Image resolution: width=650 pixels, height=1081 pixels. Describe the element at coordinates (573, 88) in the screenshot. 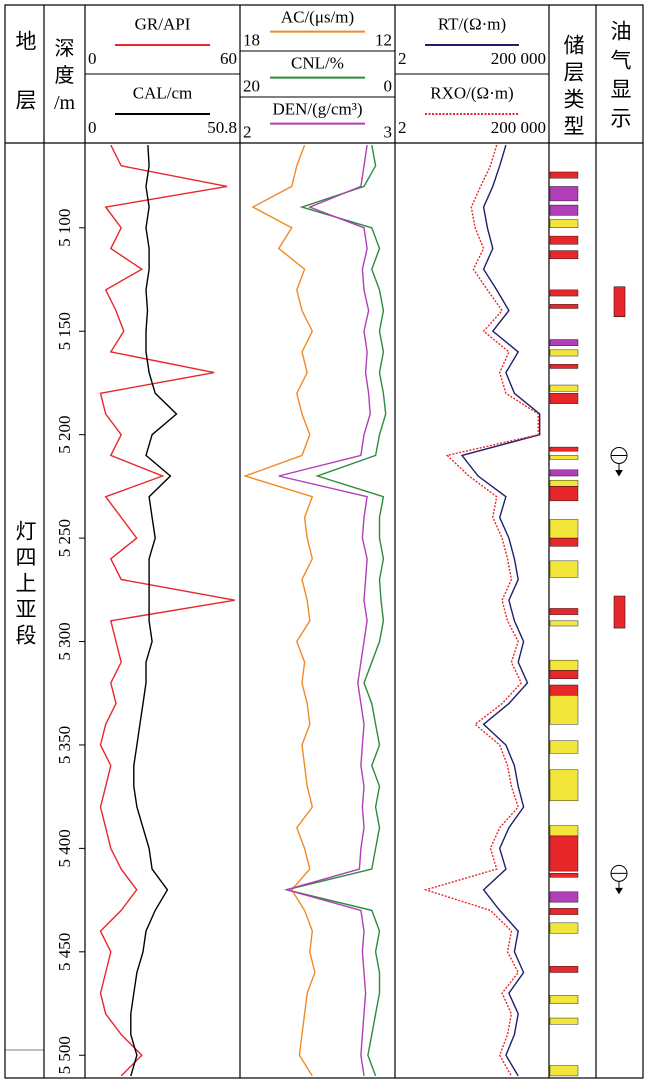

I see `reservoir-header: 储层类型` at that location.